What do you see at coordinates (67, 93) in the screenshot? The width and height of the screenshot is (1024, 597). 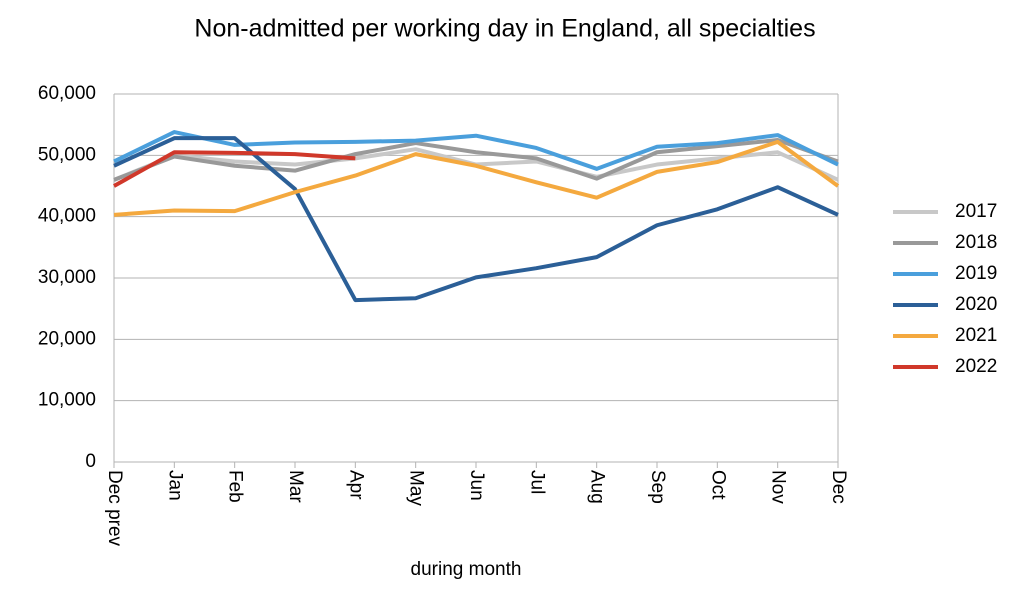 I see `y-tick-label: 60,000` at bounding box center [67, 93].